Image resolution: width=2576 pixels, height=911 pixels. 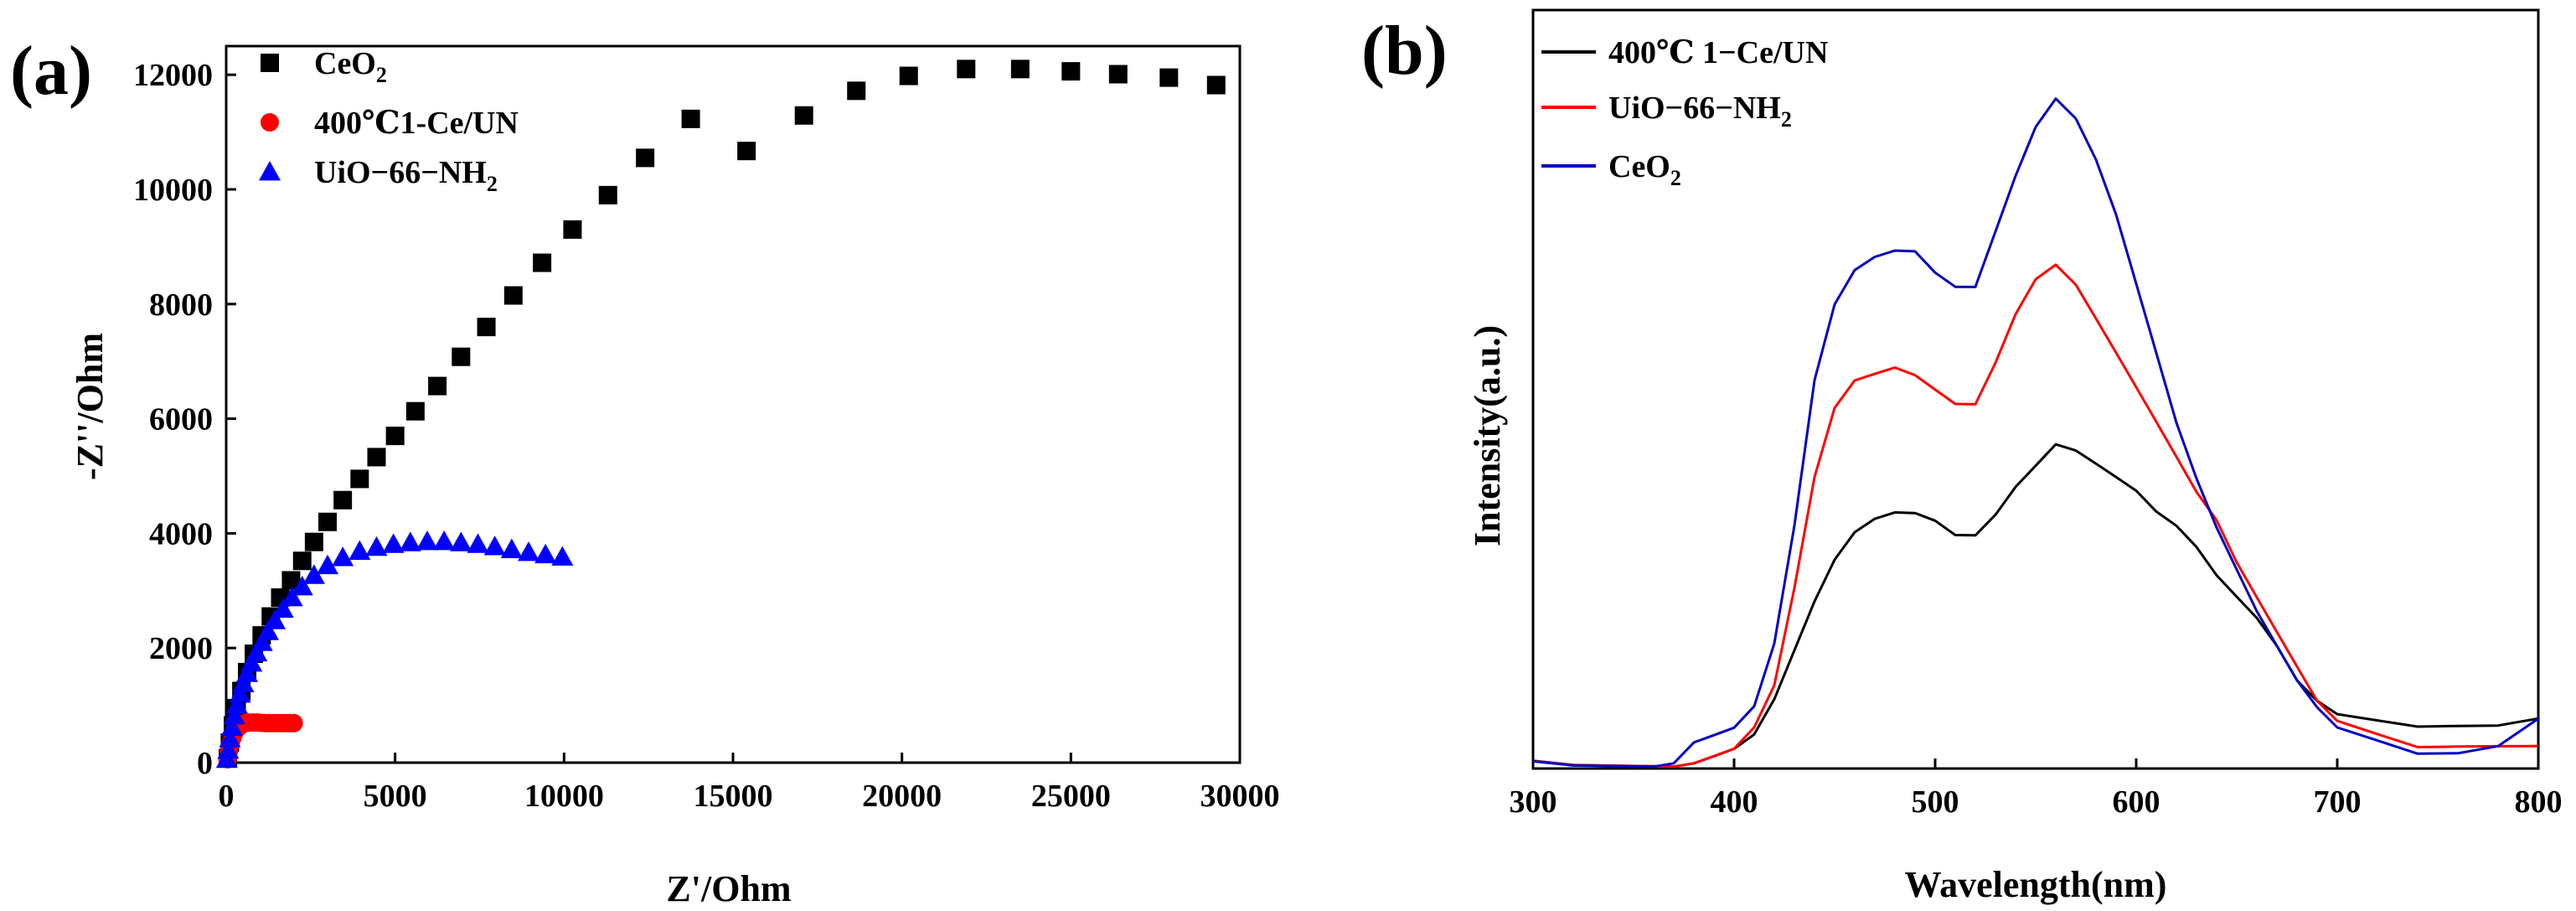 What do you see at coordinates (270, 171) in the screenshot?
I see `legend-marker-uio-66-nh2` at bounding box center [270, 171].